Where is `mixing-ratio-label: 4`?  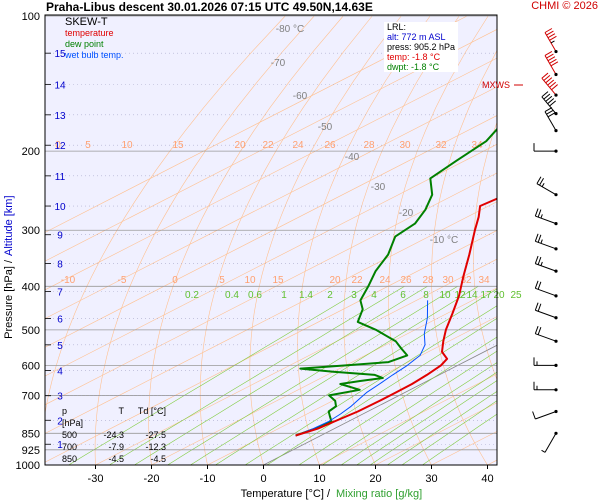
mixing-ratio-label: 4 is located at coordinates (374, 295).